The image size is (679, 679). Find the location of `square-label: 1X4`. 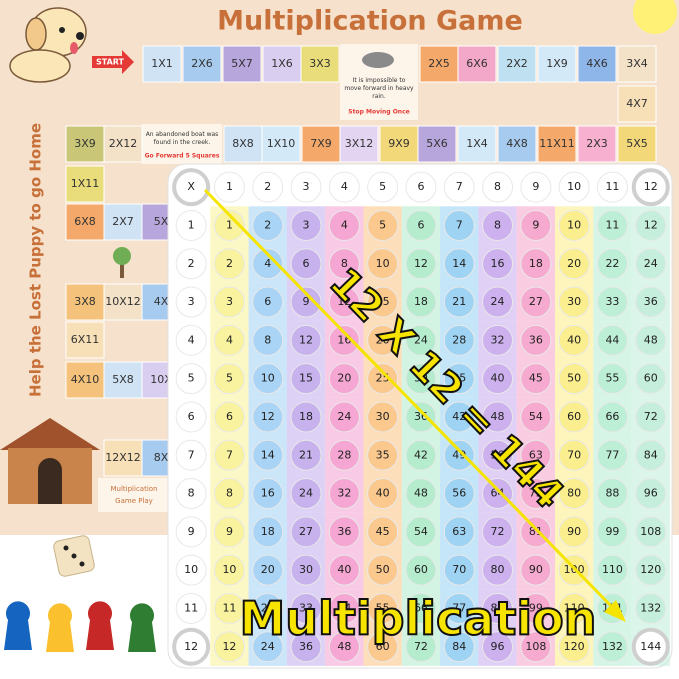

square-label: 1X4 is located at coordinates (477, 143).